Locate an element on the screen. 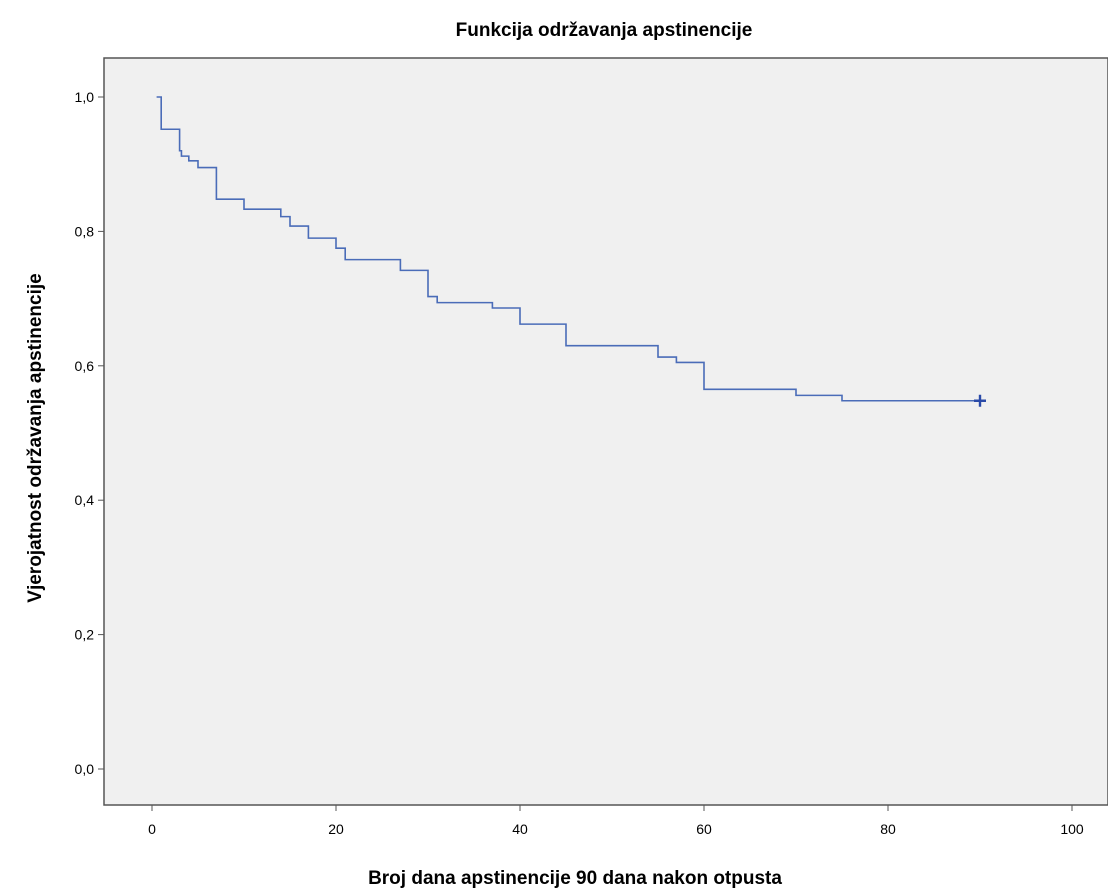  y-tick-label: 1,0 is located at coordinates (85, 97).